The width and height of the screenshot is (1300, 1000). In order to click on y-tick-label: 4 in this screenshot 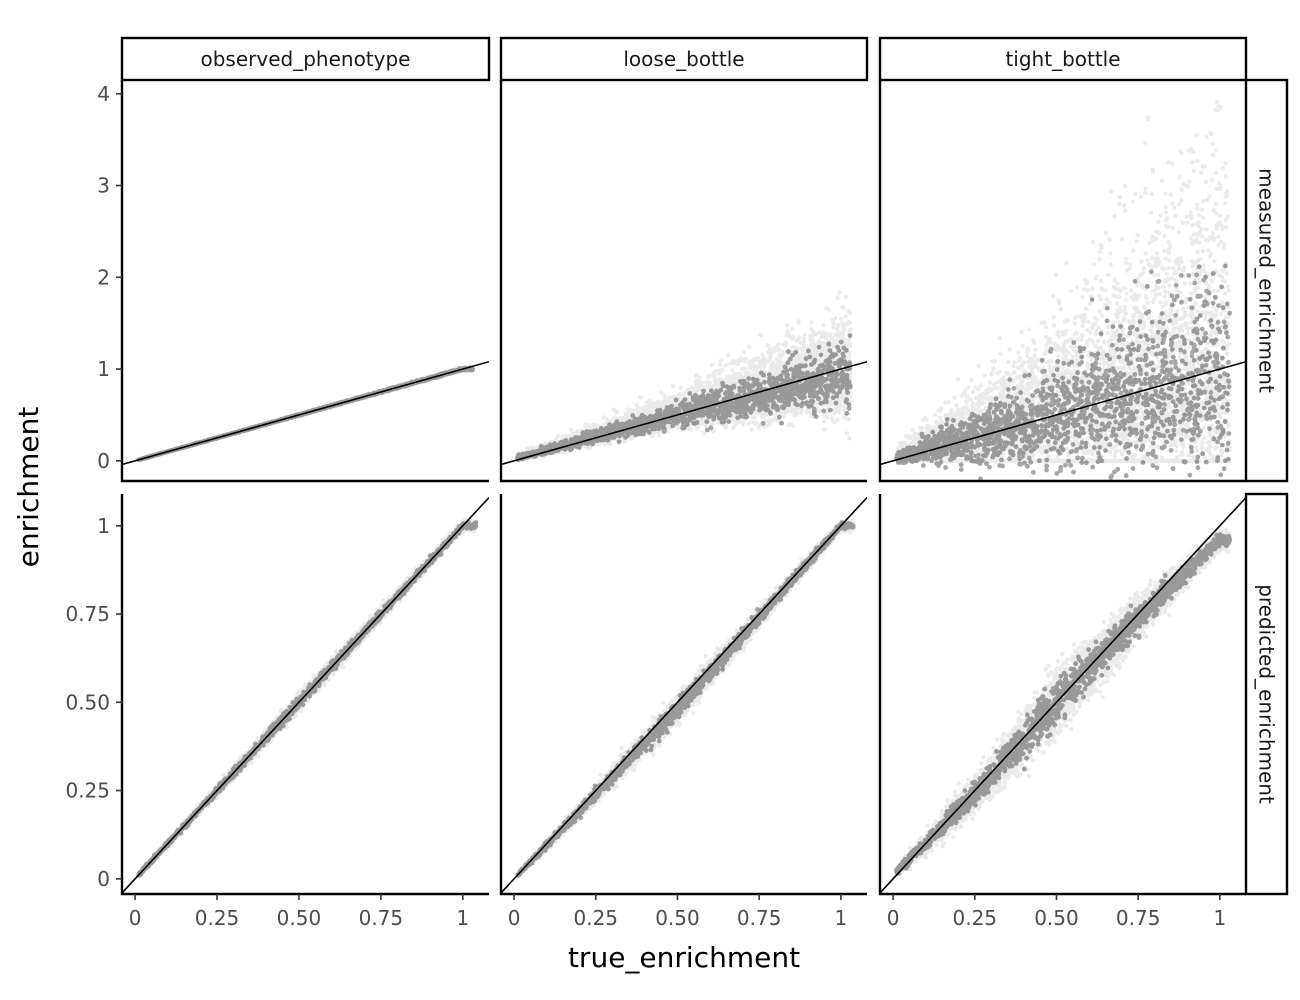, I will do `click(103, 94)`.